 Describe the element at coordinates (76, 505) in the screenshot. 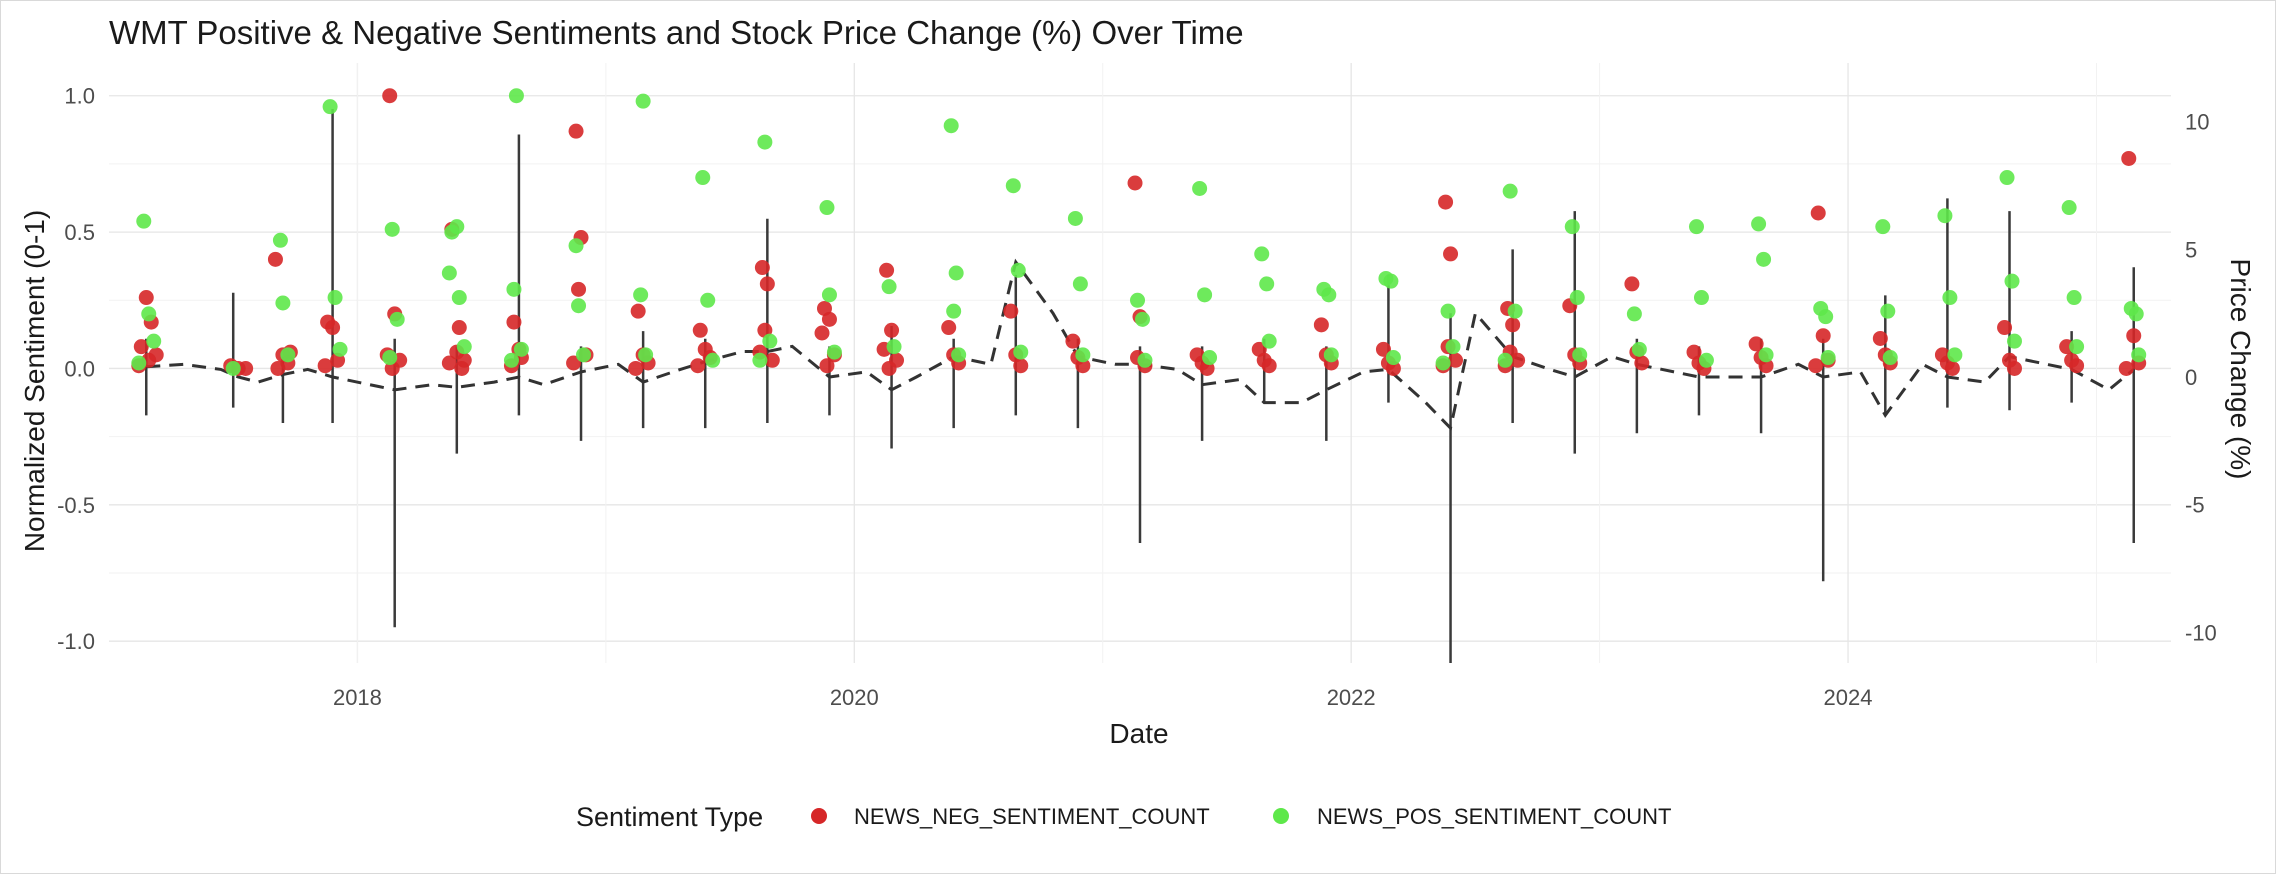

I see `y-tick-label: -0.5` at that location.